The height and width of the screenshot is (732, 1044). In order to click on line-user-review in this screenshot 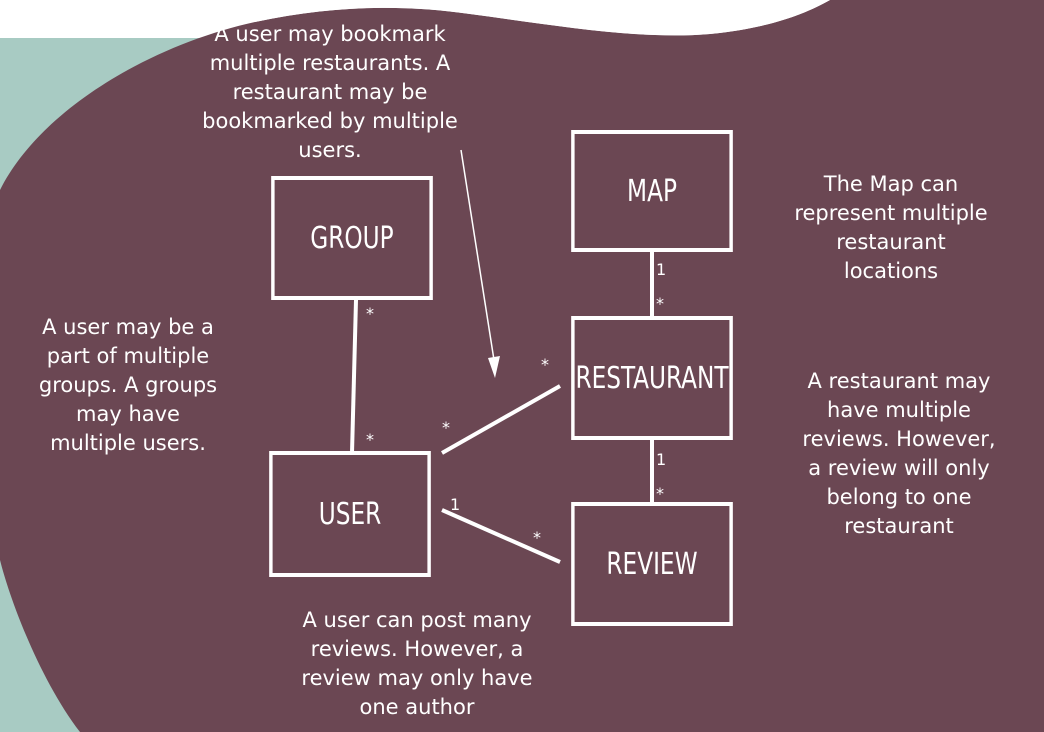, I will do `click(501, 536)`.